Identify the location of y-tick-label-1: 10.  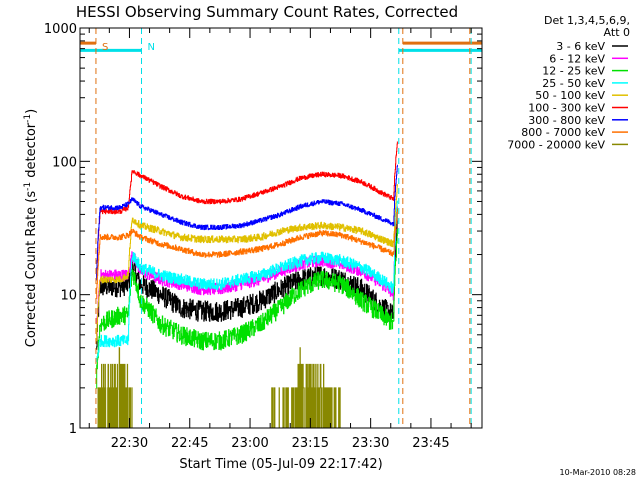
(68, 296).